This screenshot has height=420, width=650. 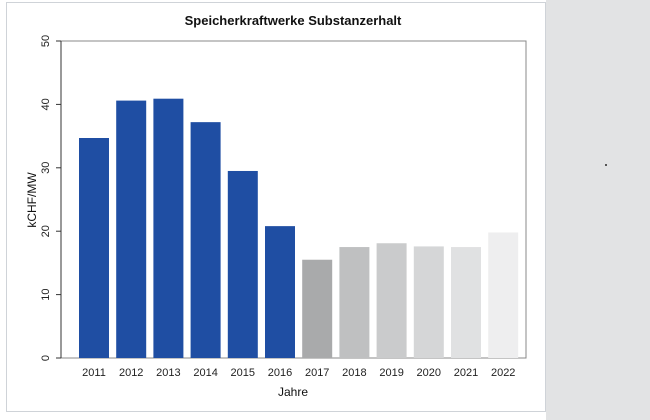 What do you see at coordinates (50, 198) in the screenshot?
I see `y-axis: 0 10 20 30 40 50` at bounding box center [50, 198].